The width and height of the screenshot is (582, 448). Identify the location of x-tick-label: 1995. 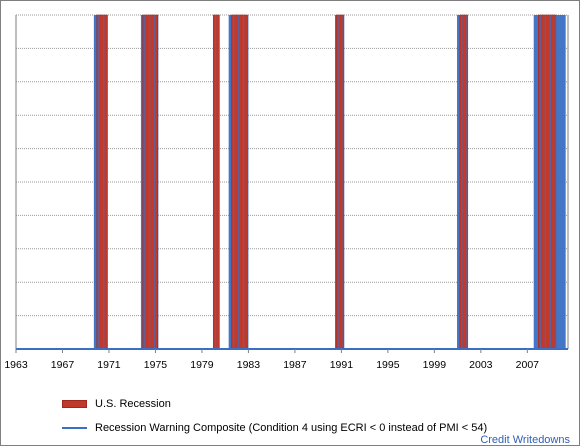
(388, 365).